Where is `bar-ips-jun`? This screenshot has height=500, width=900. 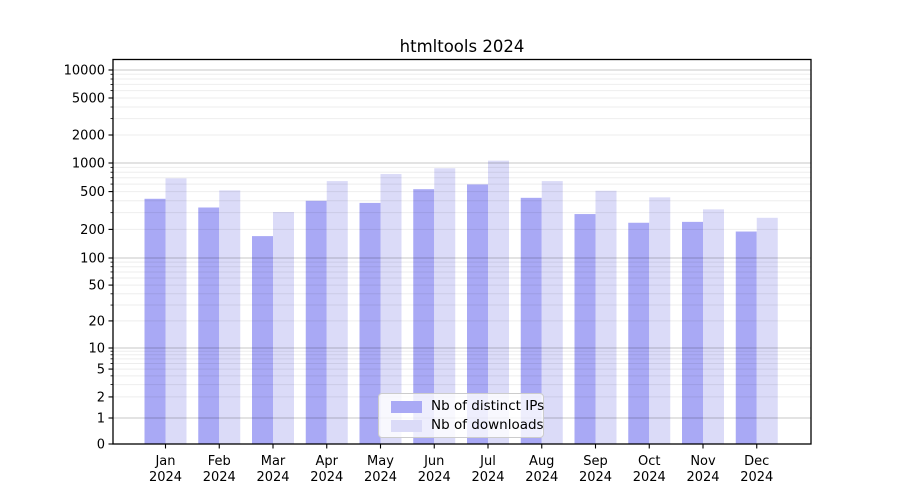 bar-ips-jun is located at coordinates (424, 316).